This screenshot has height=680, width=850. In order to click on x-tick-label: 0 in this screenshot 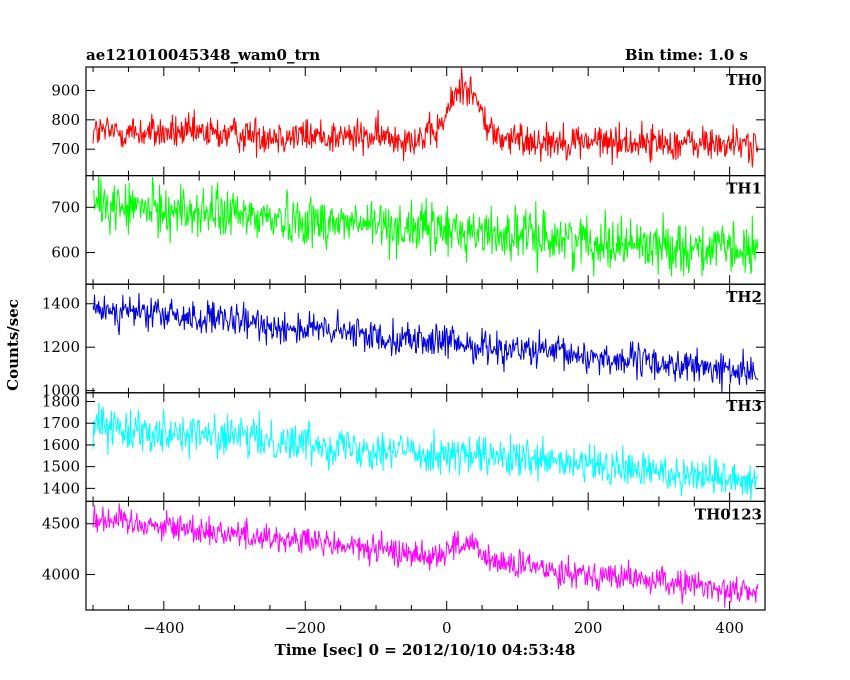, I will do `click(447, 628)`.